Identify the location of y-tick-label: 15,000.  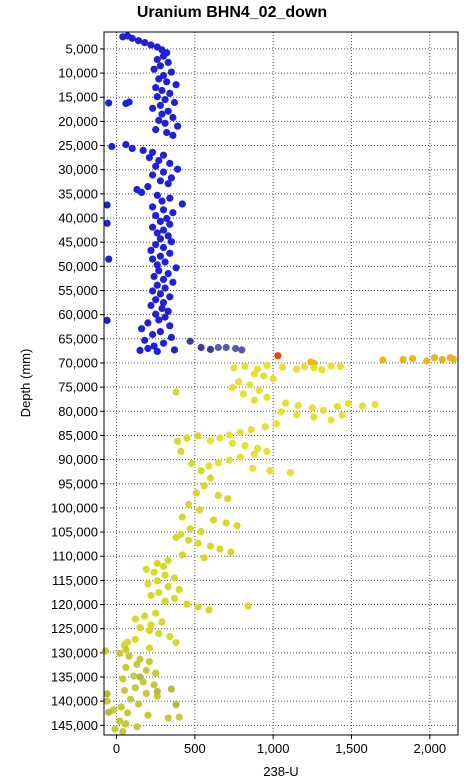
(78, 97).